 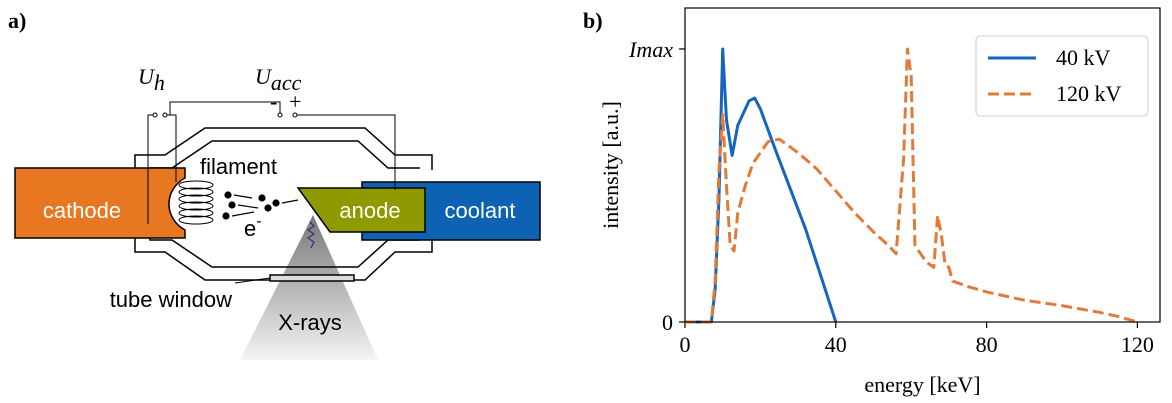 What do you see at coordinates (922, 384) in the screenshot?
I see `x-axis-label: energy [keV]` at bounding box center [922, 384].